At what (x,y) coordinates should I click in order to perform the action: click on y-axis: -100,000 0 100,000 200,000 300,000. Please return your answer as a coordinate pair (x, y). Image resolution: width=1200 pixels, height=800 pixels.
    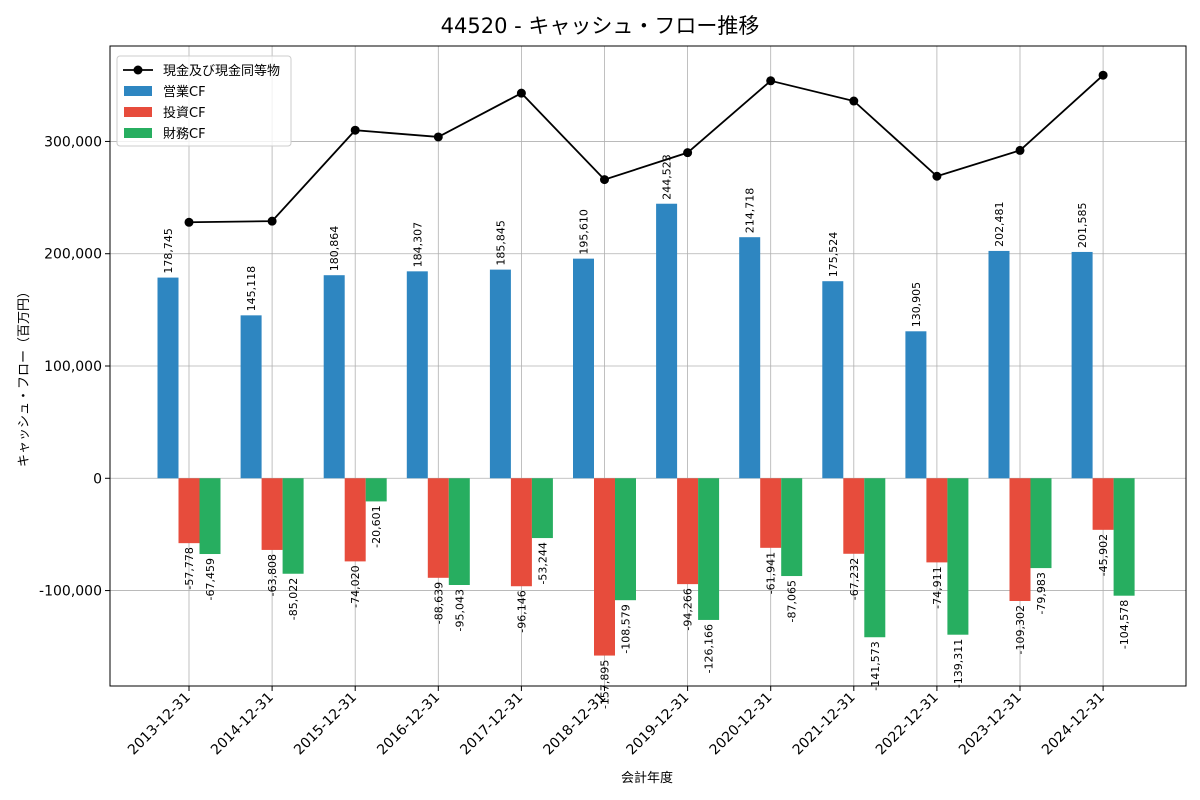
    Looking at the image, I should click on (74, 367).